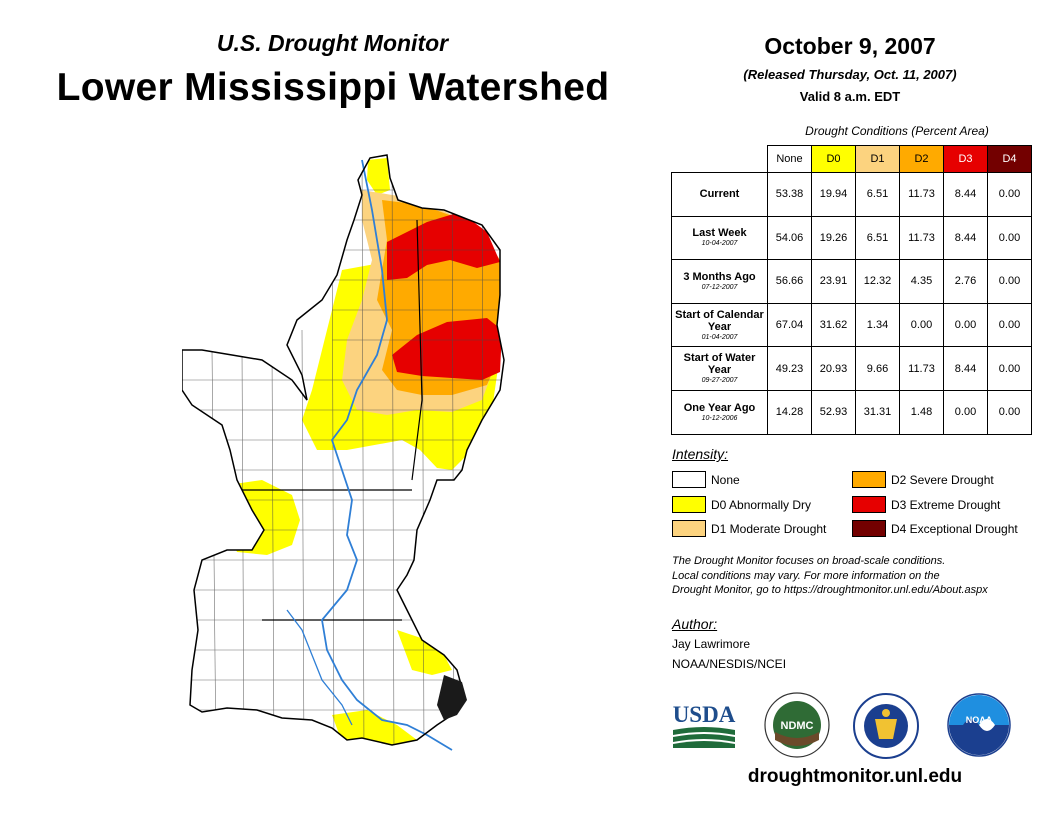  What do you see at coordinates (789, 368) in the screenshot?
I see `table-cell: 49.23` at bounding box center [789, 368].